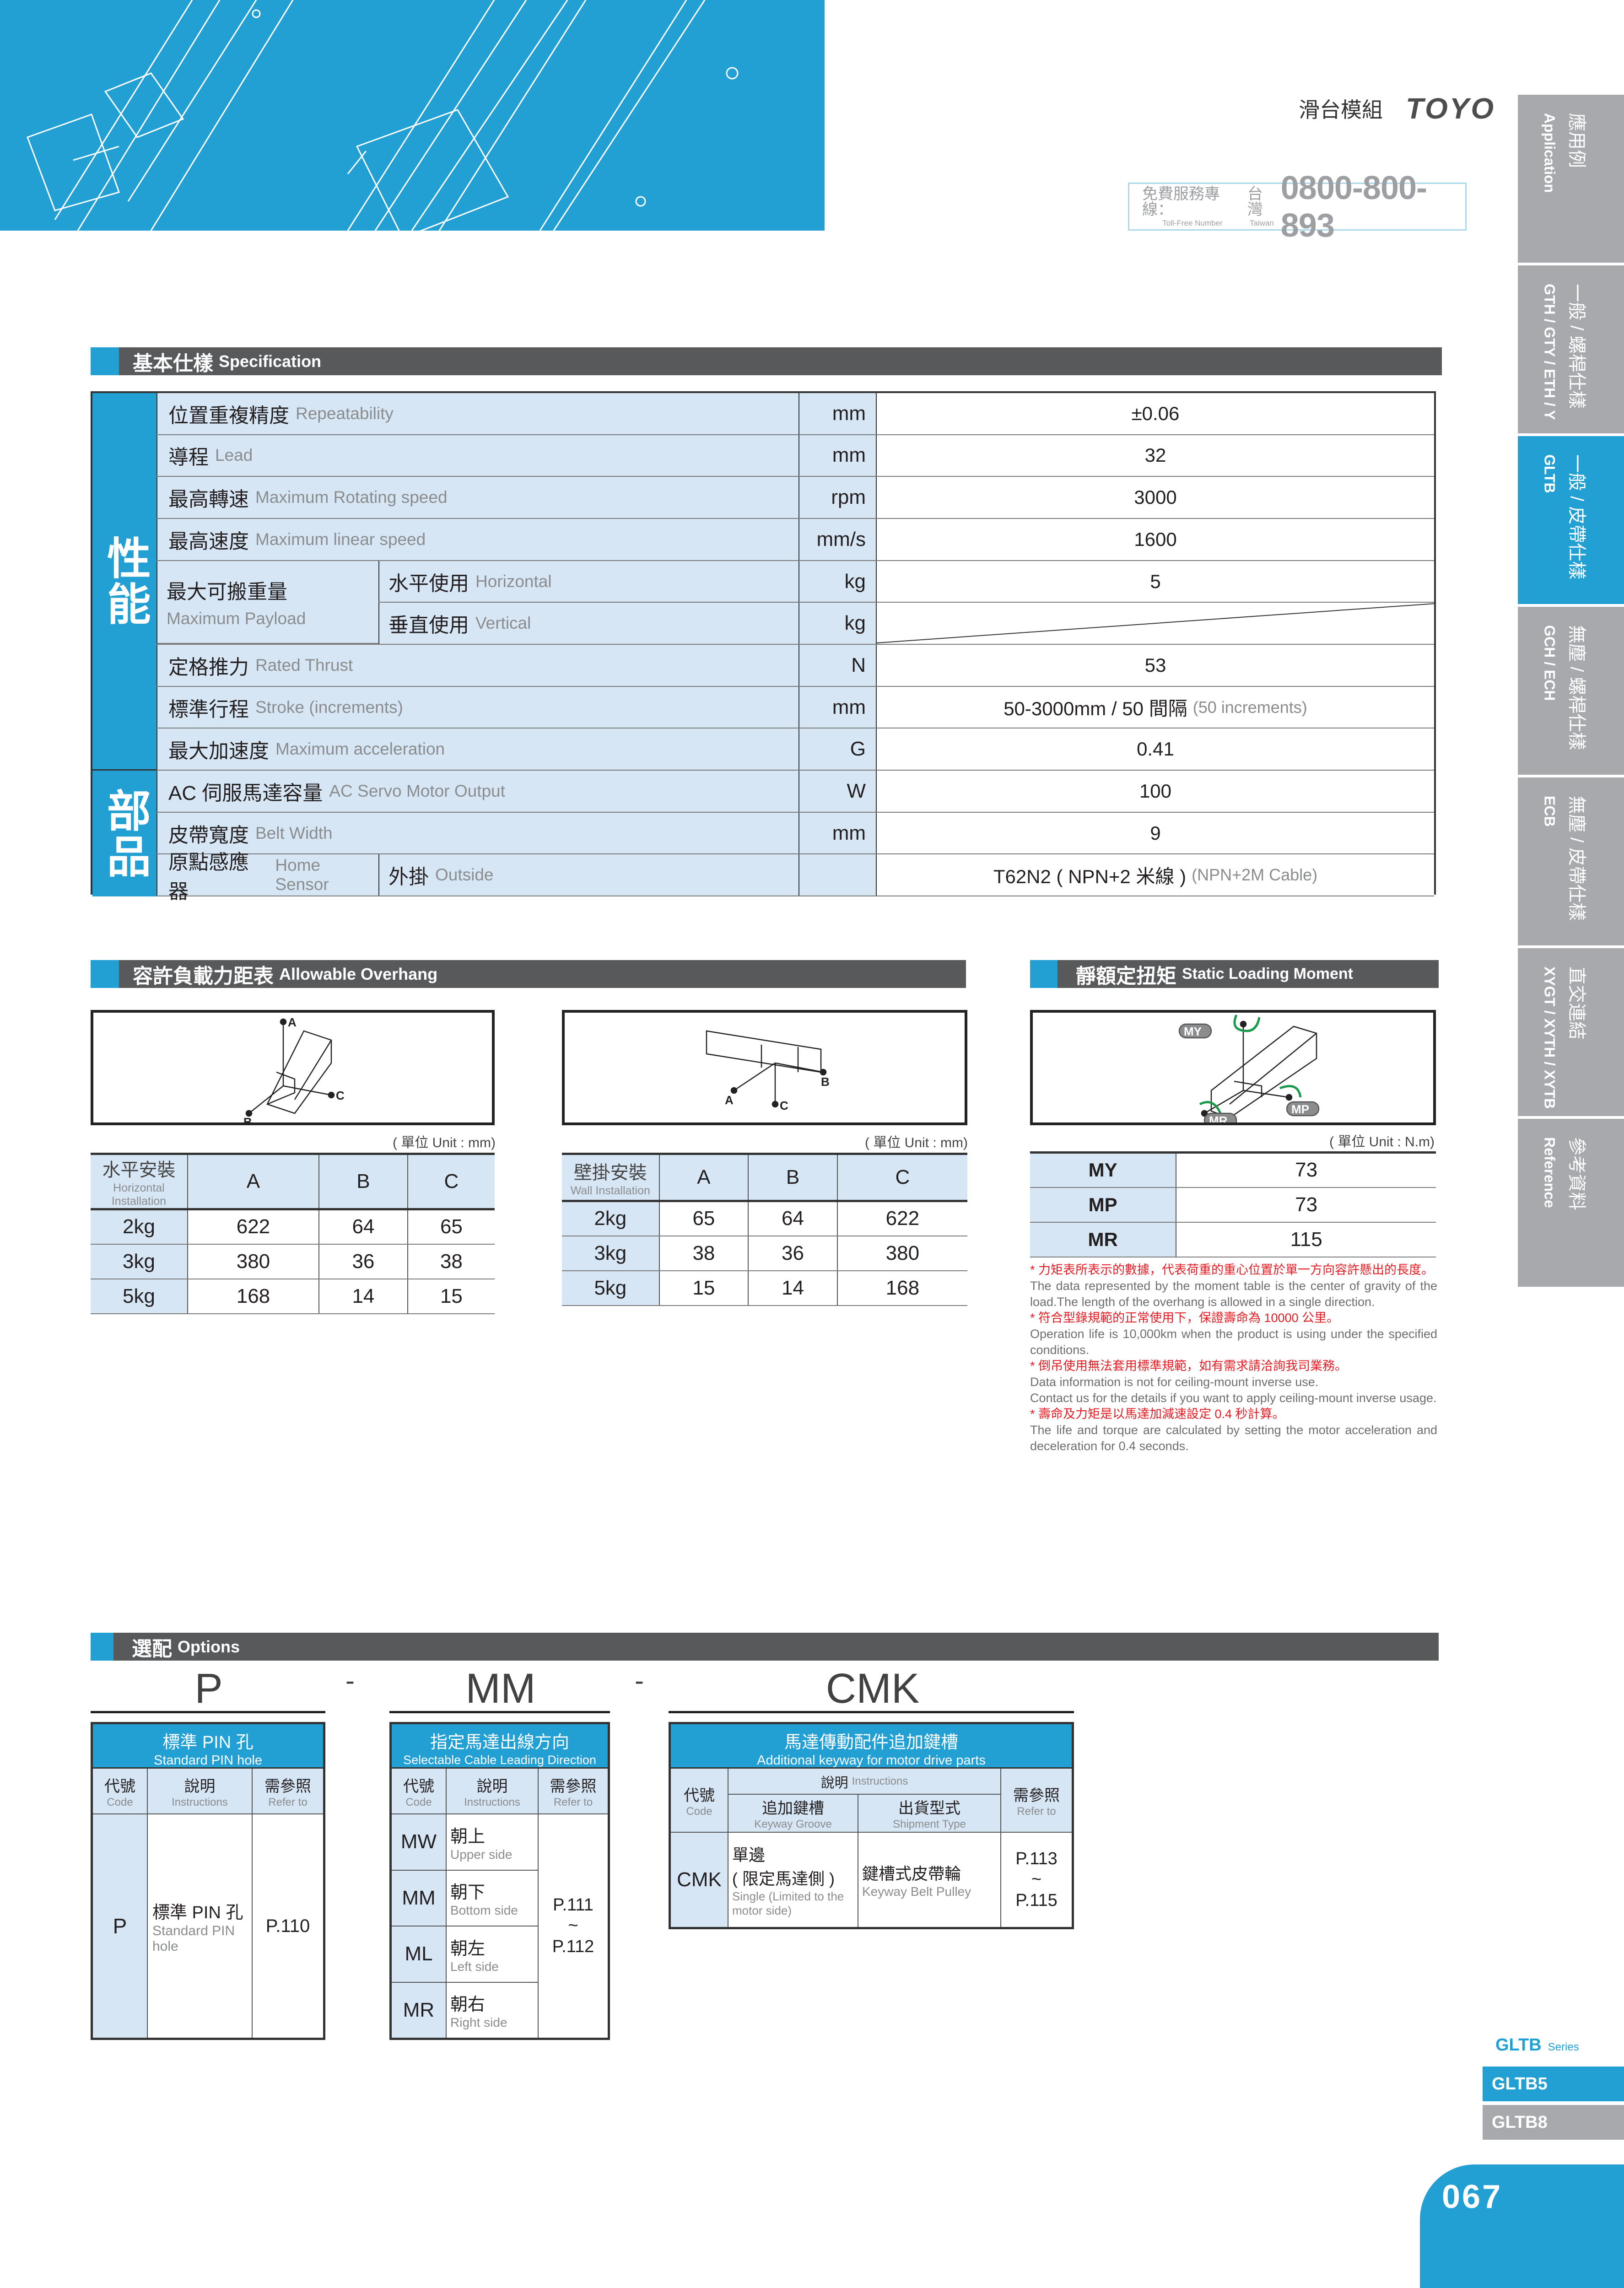 Image resolution: width=1624 pixels, height=2288 pixels. What do you see at coordinates (1576, 140) in the screenshot?
I see `side-tab-label: 應用例` at bounding box center [1576, 140].